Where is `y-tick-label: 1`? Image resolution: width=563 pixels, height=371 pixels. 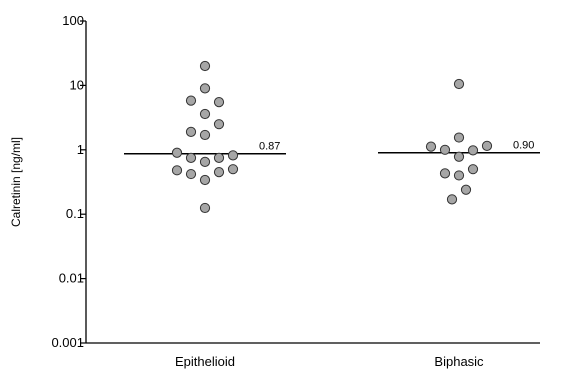 y-tick-label: 1 is located at coordinates (80, 149).